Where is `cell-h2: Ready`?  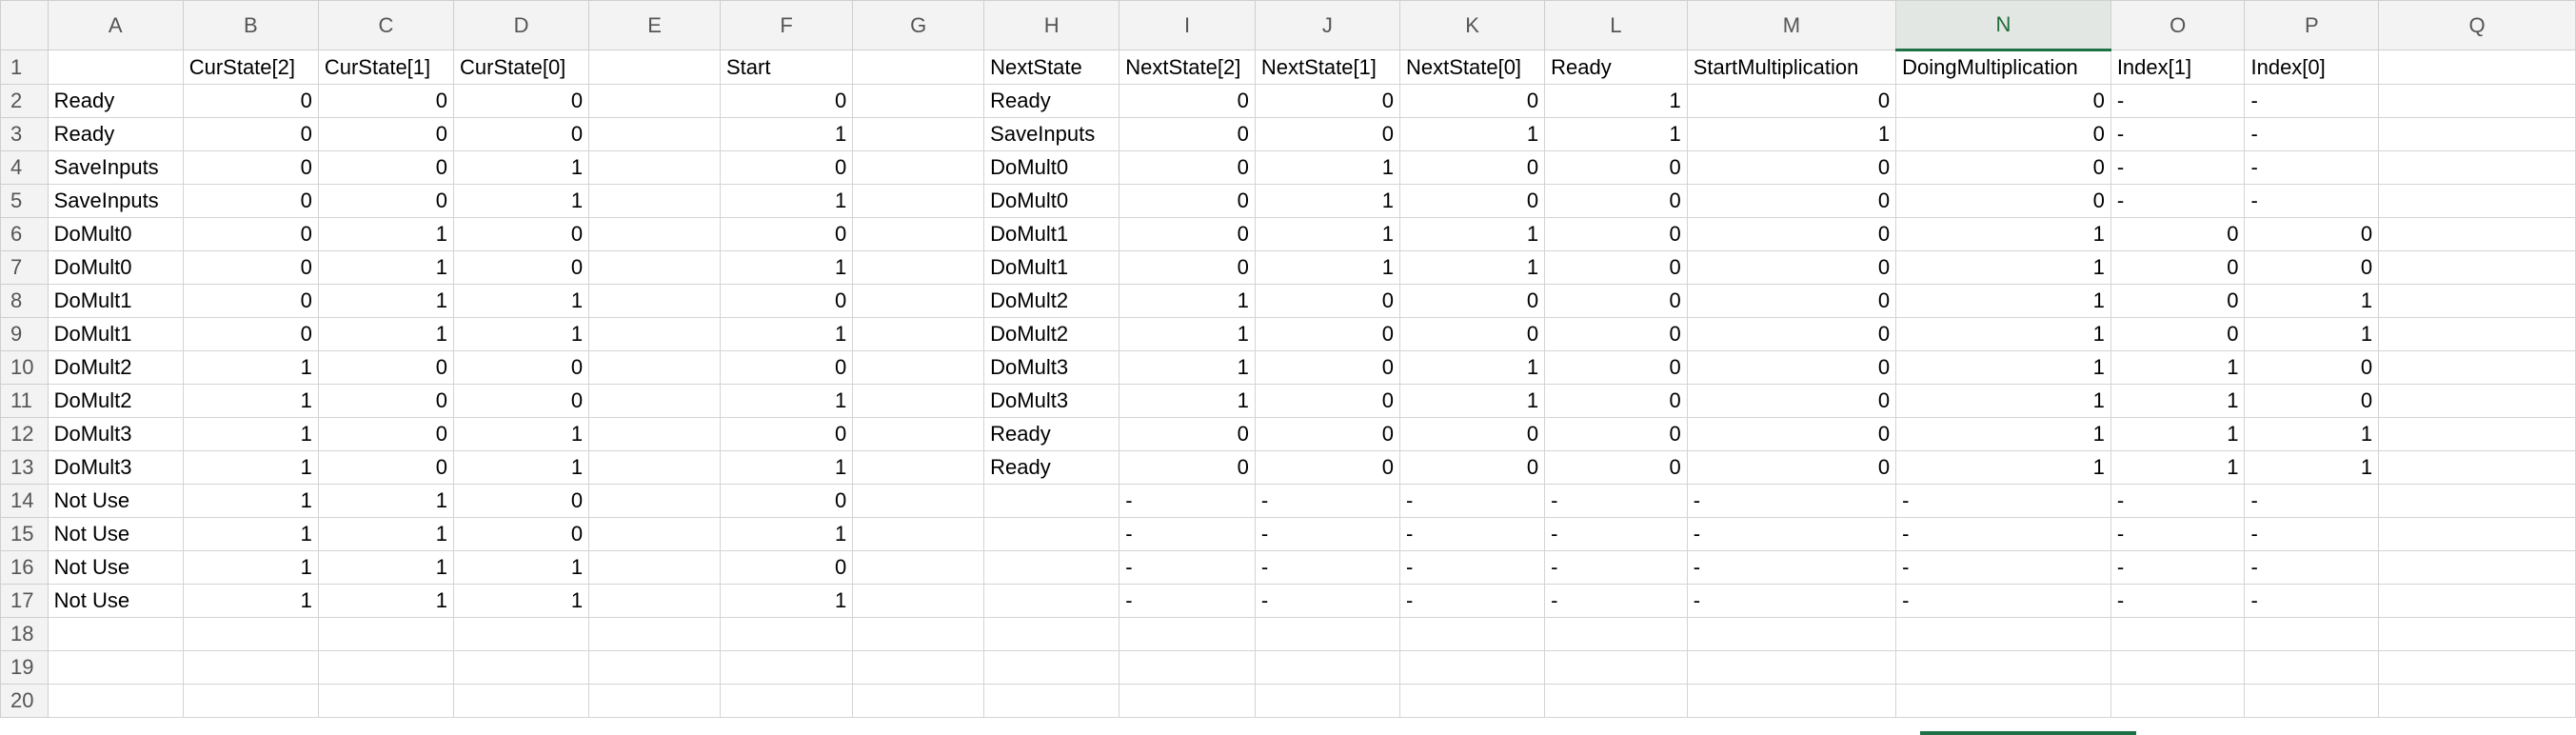
cell-h2: Ready is located at coordinates (1052, 101).